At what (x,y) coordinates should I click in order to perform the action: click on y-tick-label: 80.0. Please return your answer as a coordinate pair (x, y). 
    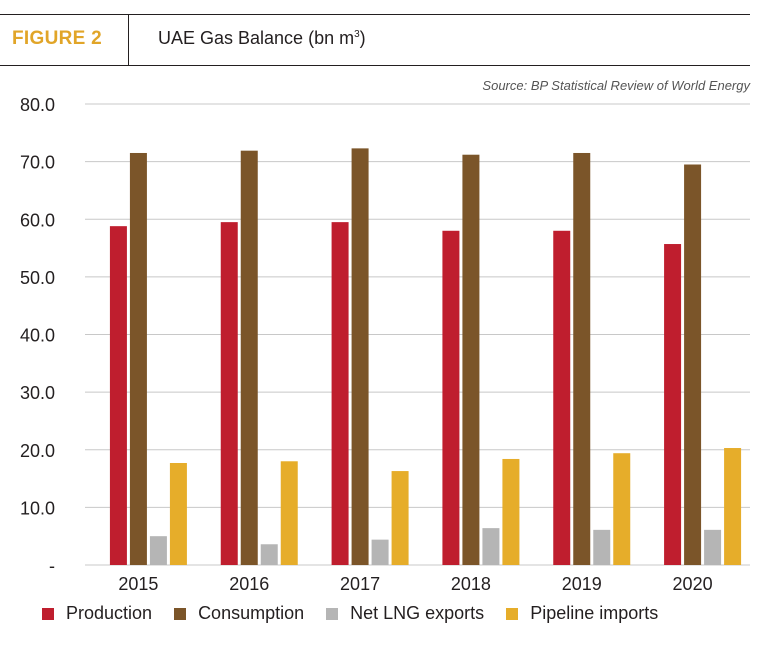
    Looking at the image, I should click on (37, 105).